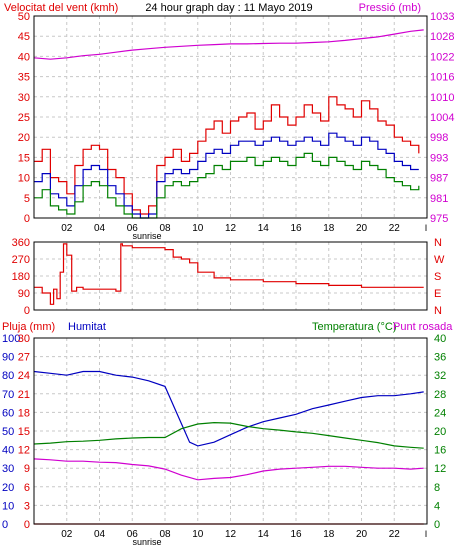 The image size is (459, 554). I want to click on direction-degree-ticks: 360 270 180 90 0, so click(21, 277).